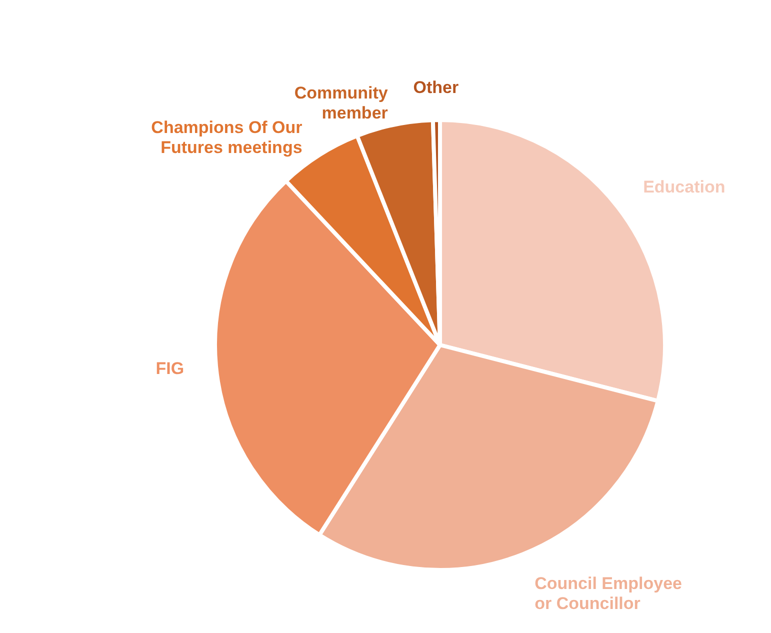  Describe the element at coordinates (436, 88) in the screenshot. I see `slice-label: Other` at that location.